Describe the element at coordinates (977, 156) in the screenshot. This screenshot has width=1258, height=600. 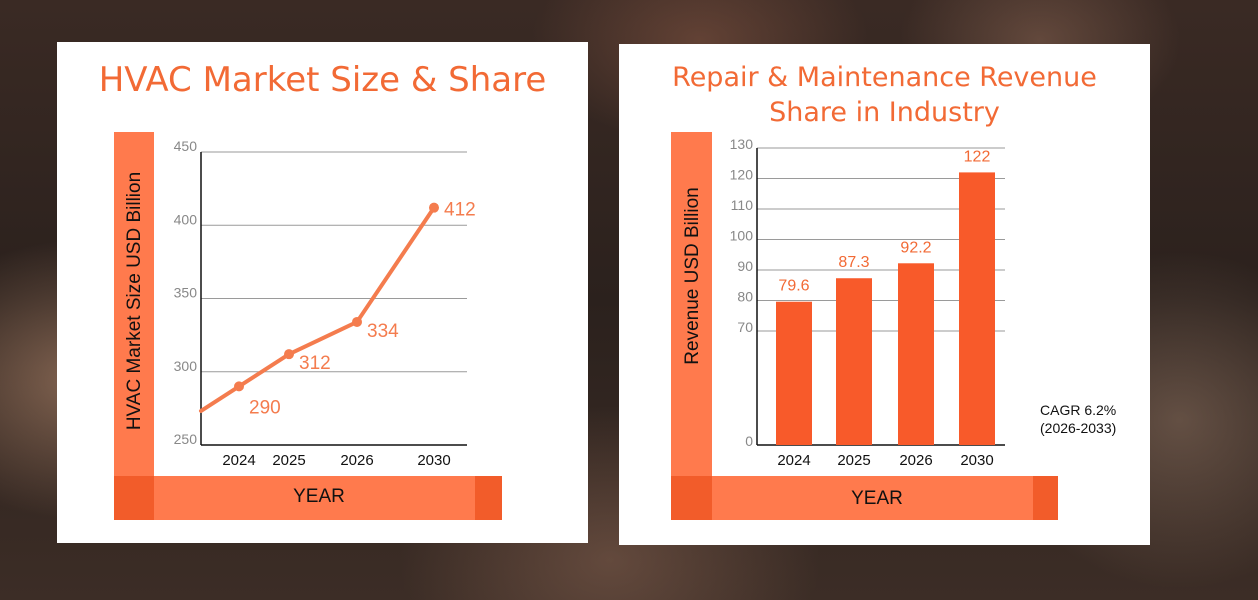
I see `data-label: 122` at that location.